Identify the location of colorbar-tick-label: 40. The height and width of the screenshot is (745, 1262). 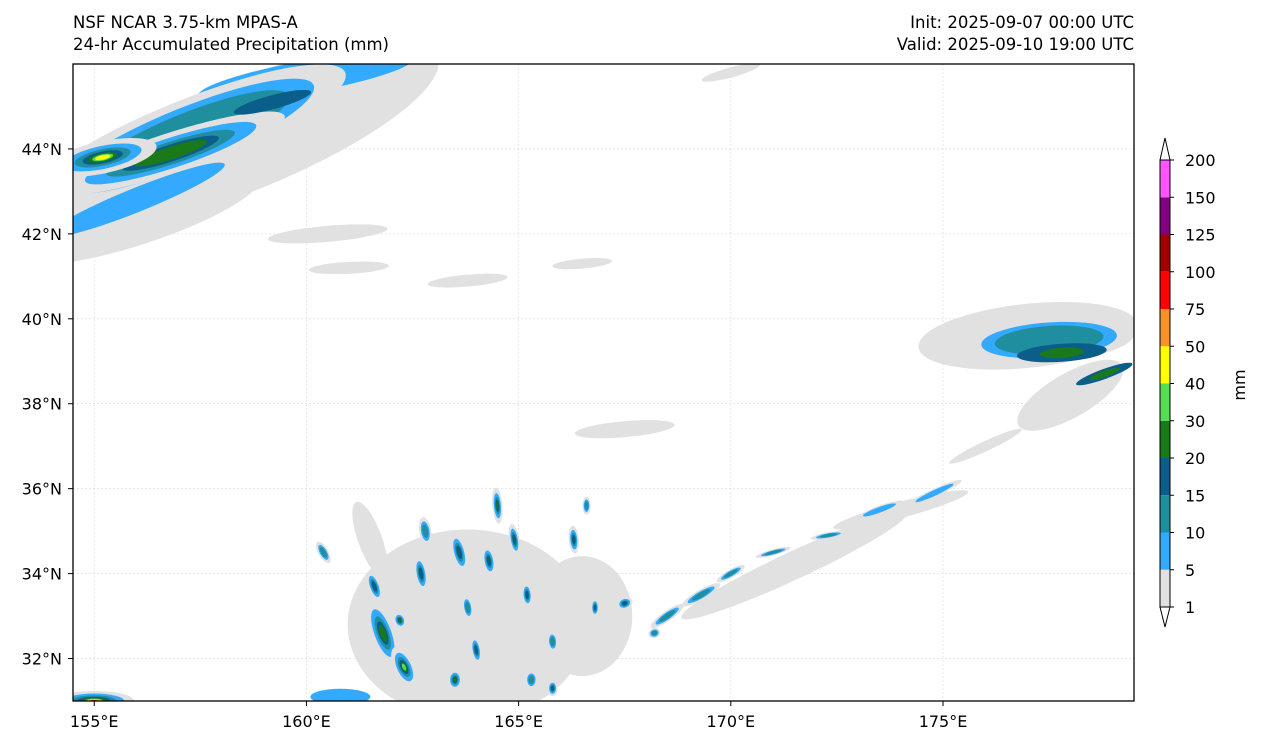
(1195, 384).